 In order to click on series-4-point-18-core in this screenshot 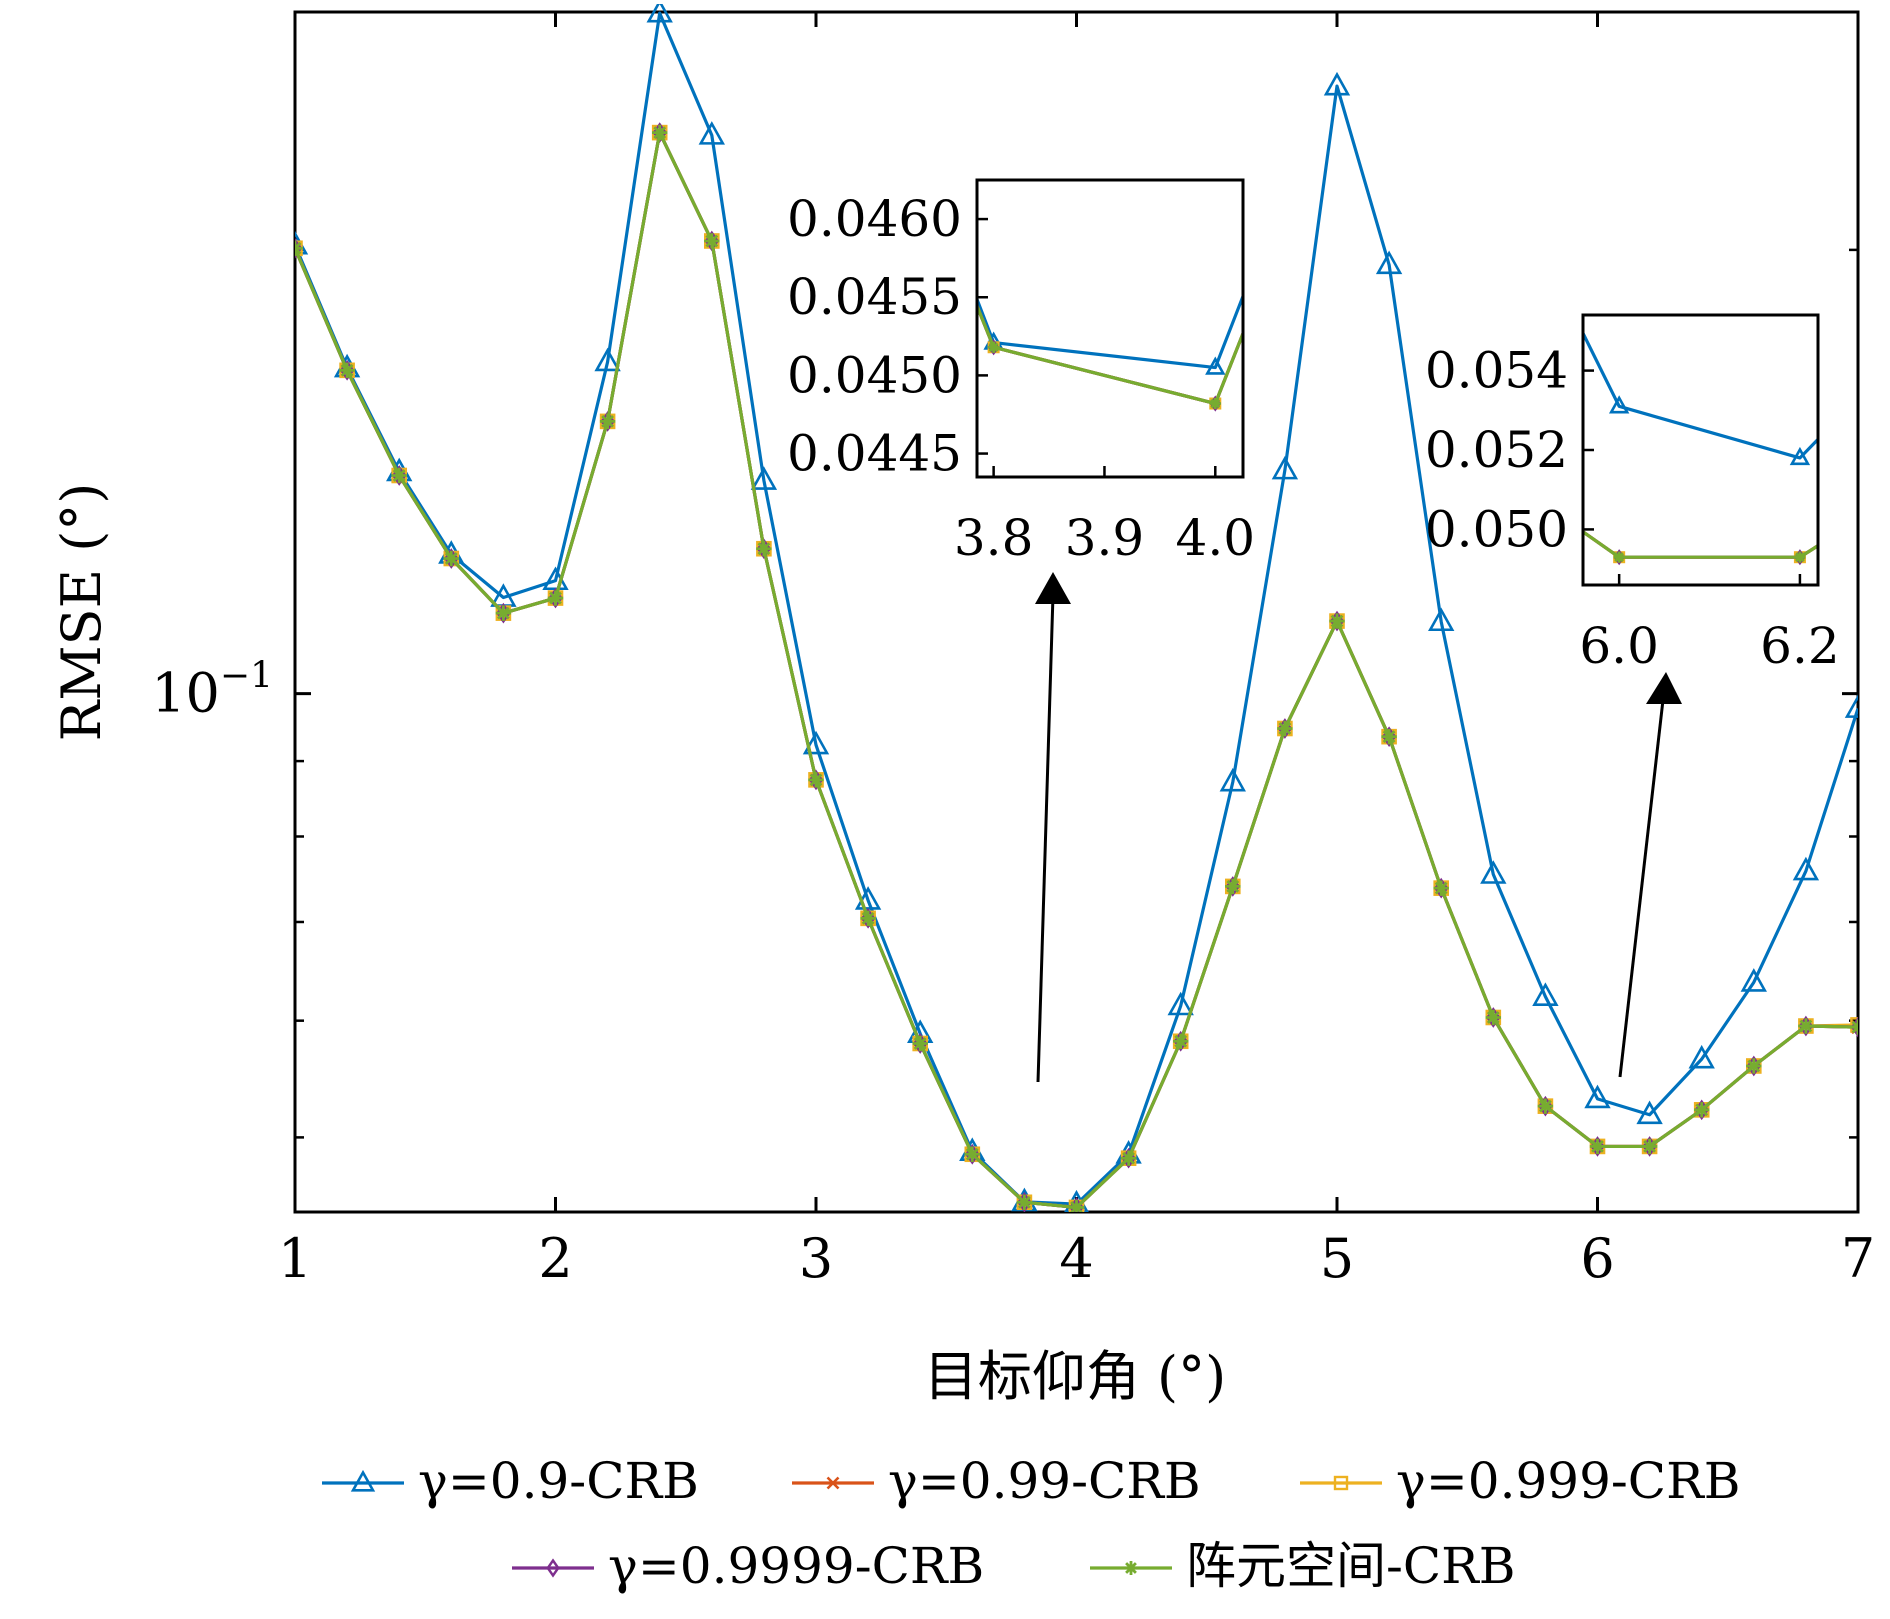, I will do `click(1232, 886)`.